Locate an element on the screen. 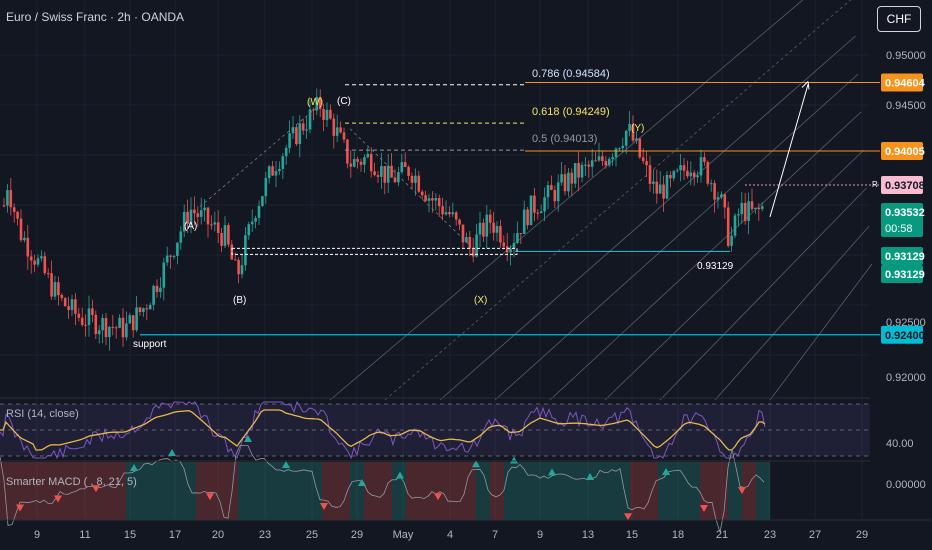 Image resolution: width=932 pixels, height=550 pixels. macd-value-tag: 0.00000 is located at coordinates (906, 485).